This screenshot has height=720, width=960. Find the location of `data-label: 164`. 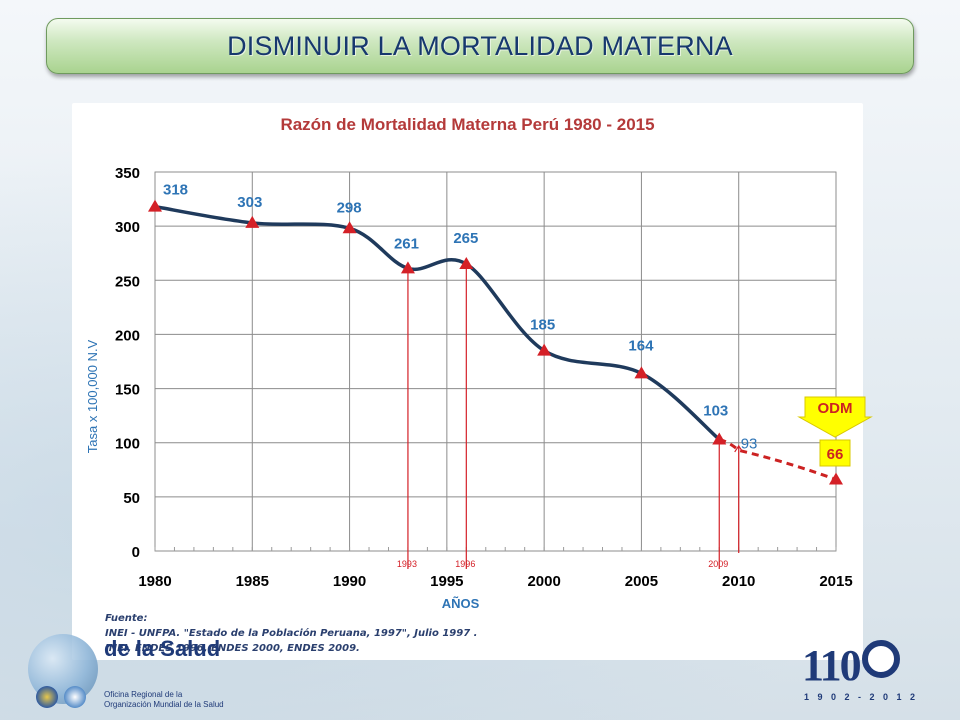

data-label: 164 is located at coordinates (641, 345).